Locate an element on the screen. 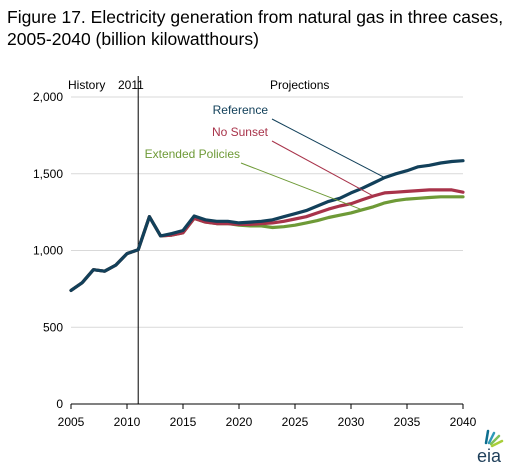 The image size is (517, 473). x-tick-label: 2025 is located at coordinates (295, 422).